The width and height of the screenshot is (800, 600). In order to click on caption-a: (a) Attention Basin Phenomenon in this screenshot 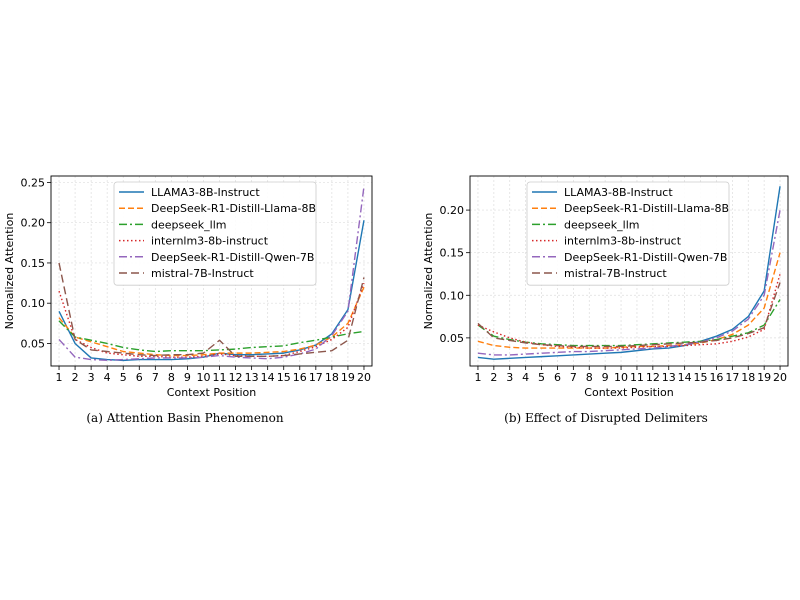, I will do `click(185, 418)`.